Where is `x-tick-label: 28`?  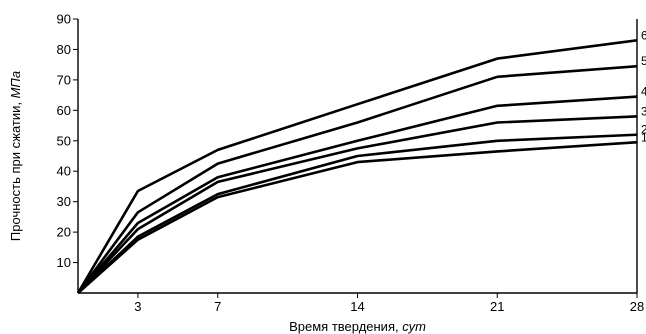 x-tick-label: 28 is located at coordinates (637, 306).